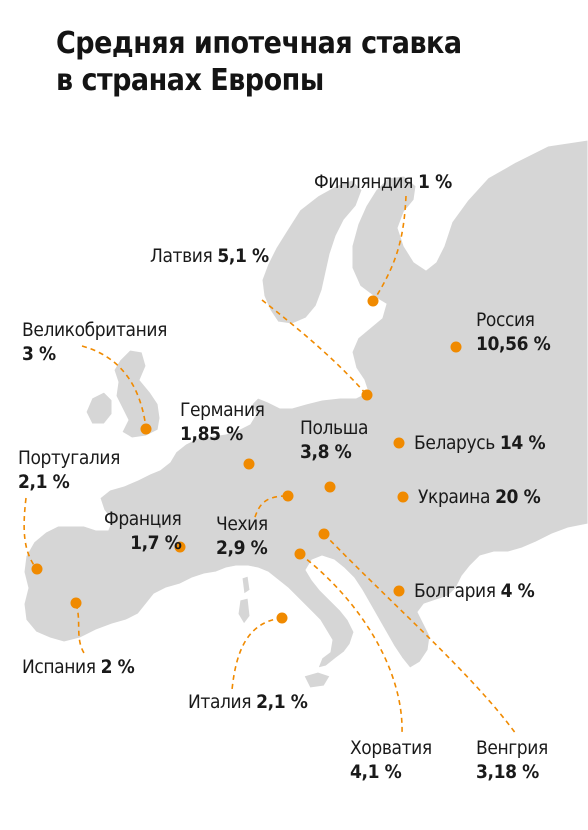 This screenshot has width=588, height=830. I want to click on leader-spain, so click(81, 630).